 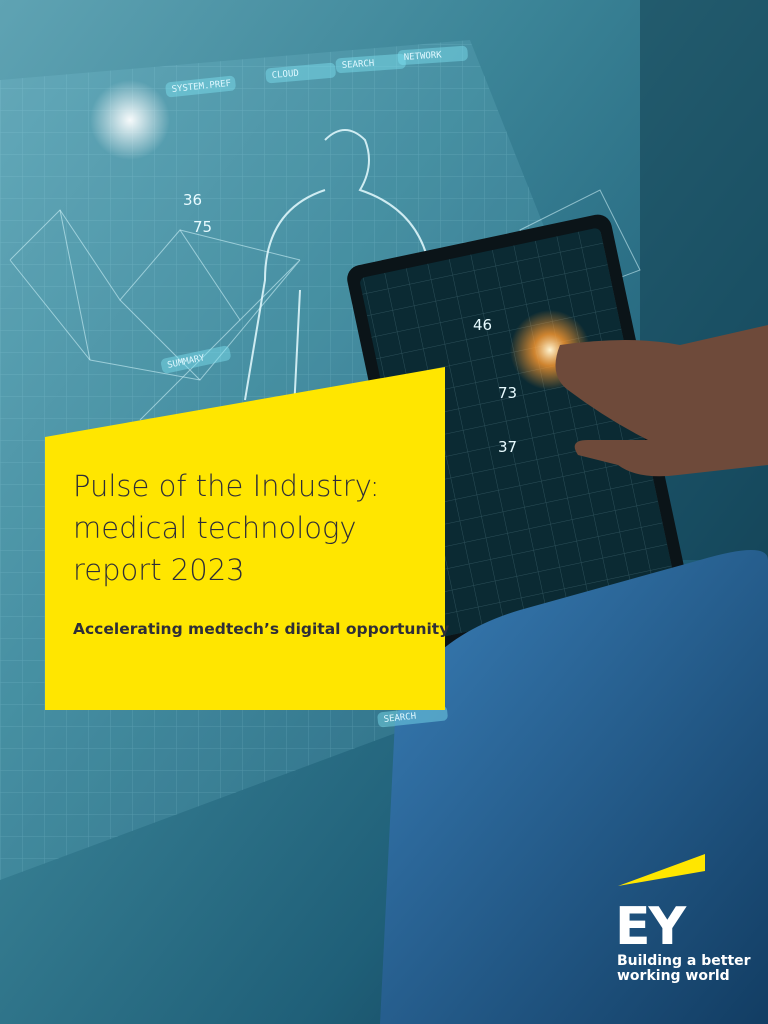 I want to click on title-line: medical technology, so click(x=215, y=528).